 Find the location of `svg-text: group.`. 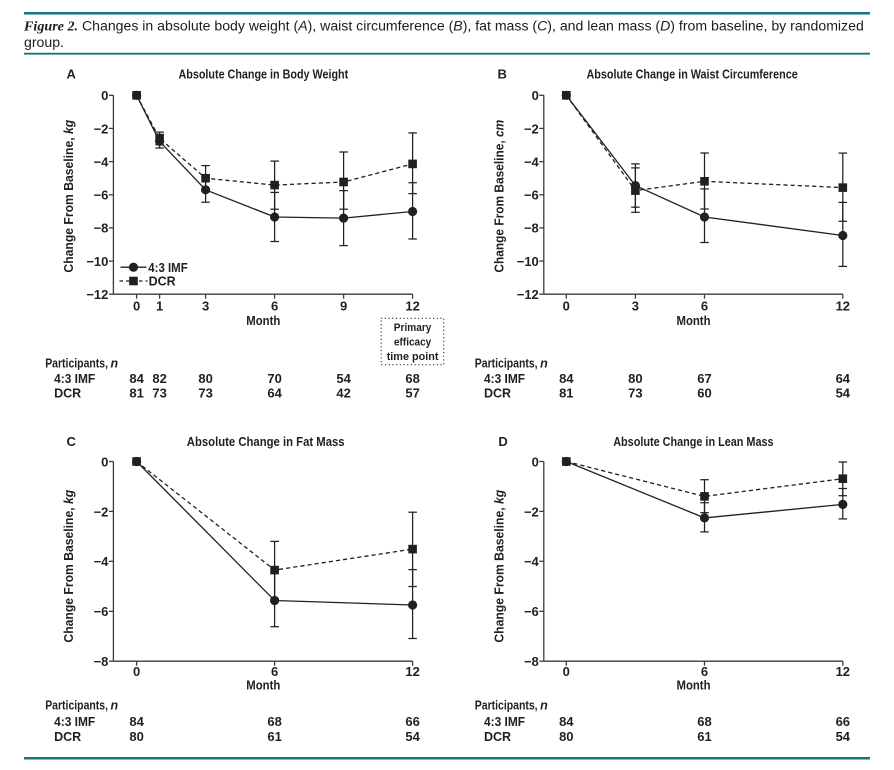

svg-text: group. is located at coordinates (44, 42).